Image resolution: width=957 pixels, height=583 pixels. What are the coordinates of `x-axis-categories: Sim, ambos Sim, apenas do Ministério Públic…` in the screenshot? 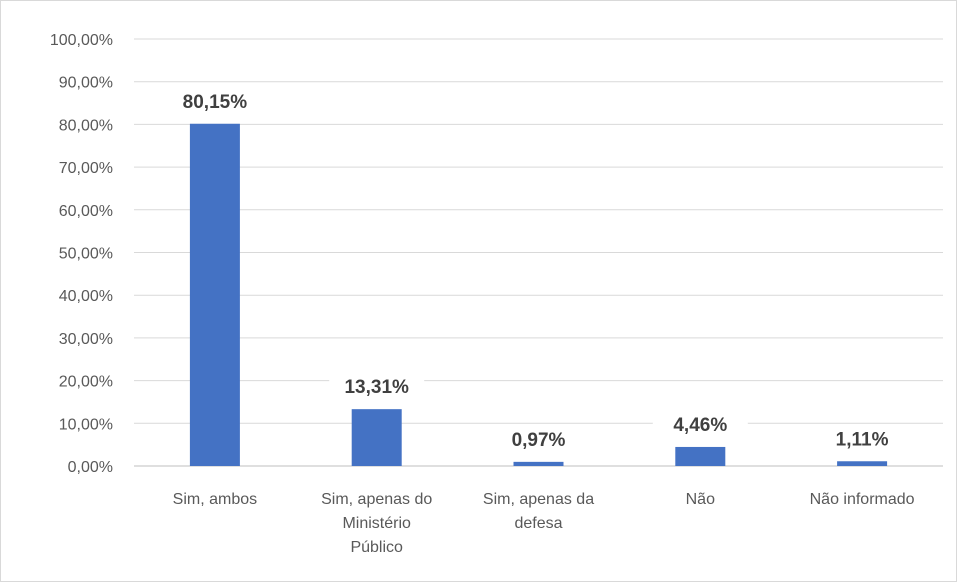 It's located at (544, 523).